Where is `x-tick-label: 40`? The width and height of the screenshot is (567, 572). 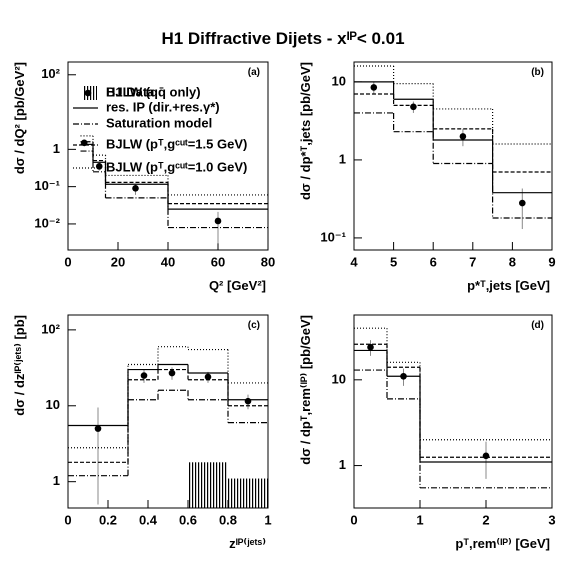
x-tick-label: 40 is located at coordinates (168, 261).